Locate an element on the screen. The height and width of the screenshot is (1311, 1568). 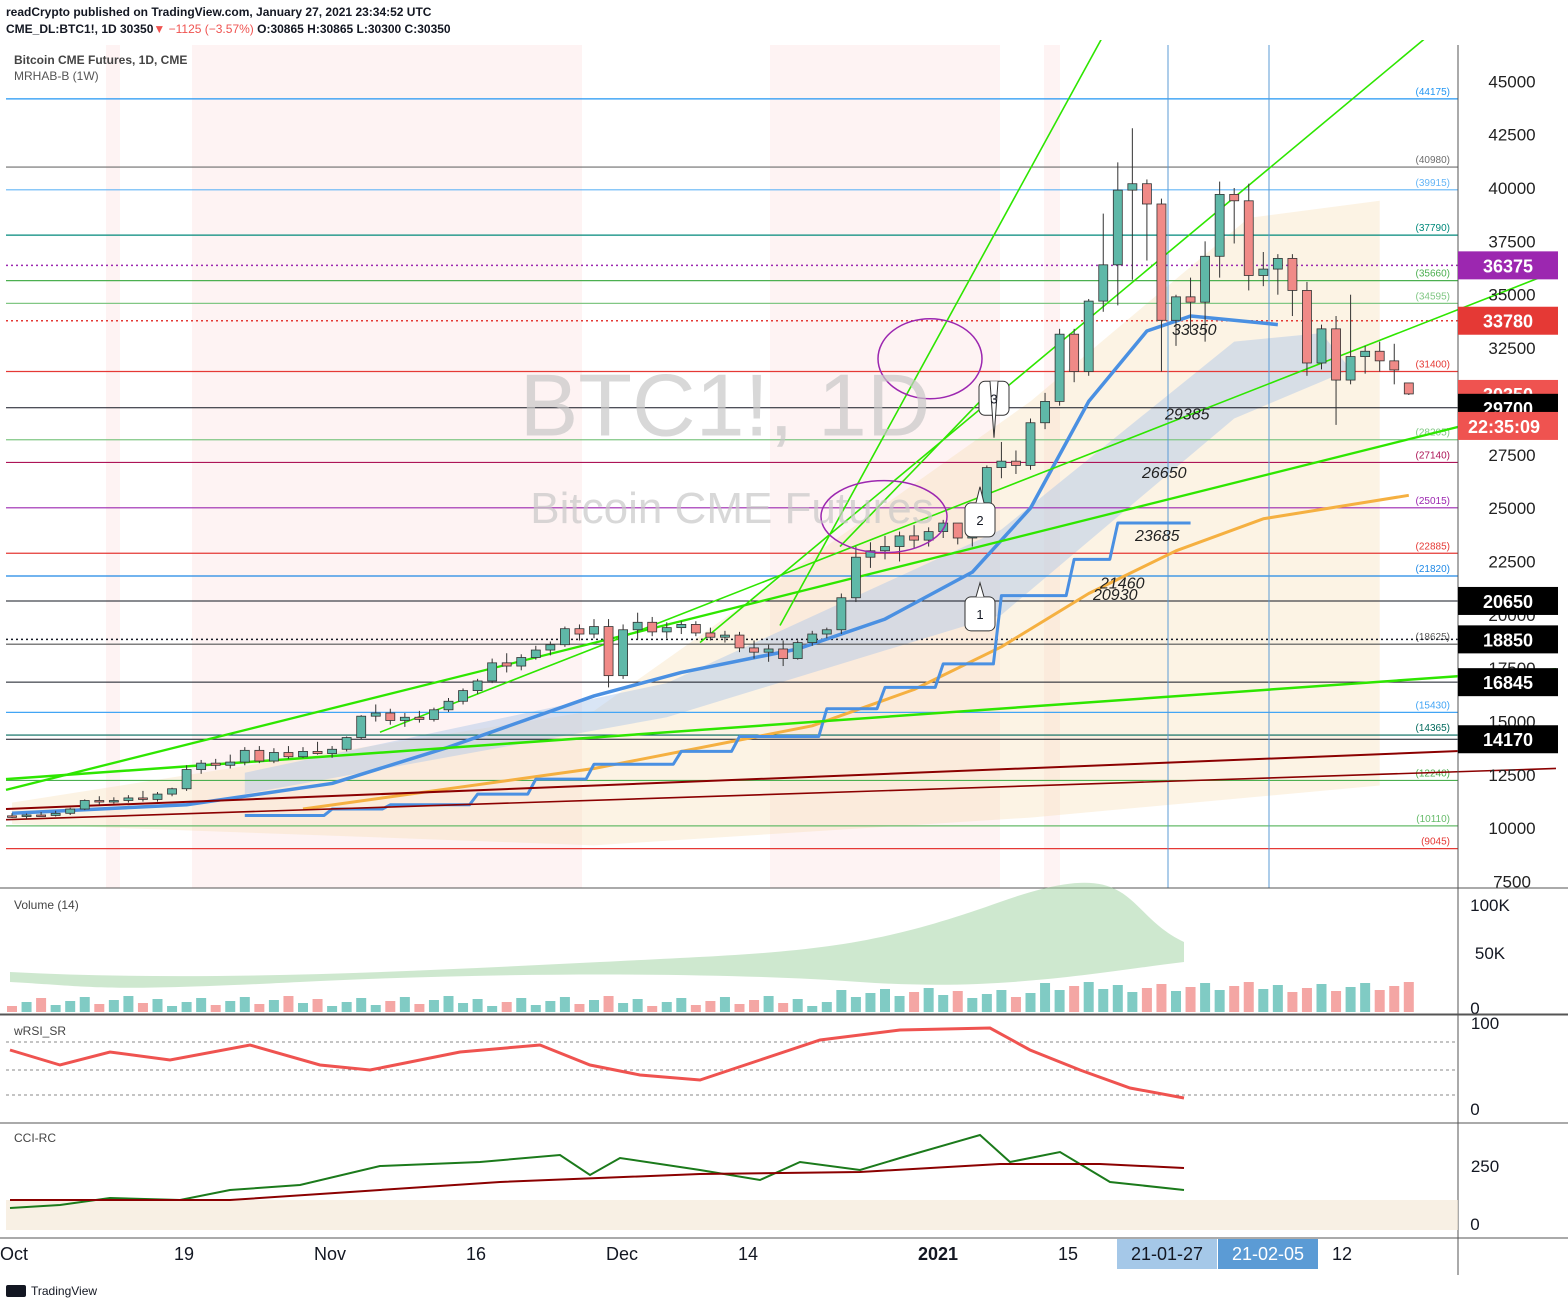
level-label: (22885) is located at coordinates (1433, 546).